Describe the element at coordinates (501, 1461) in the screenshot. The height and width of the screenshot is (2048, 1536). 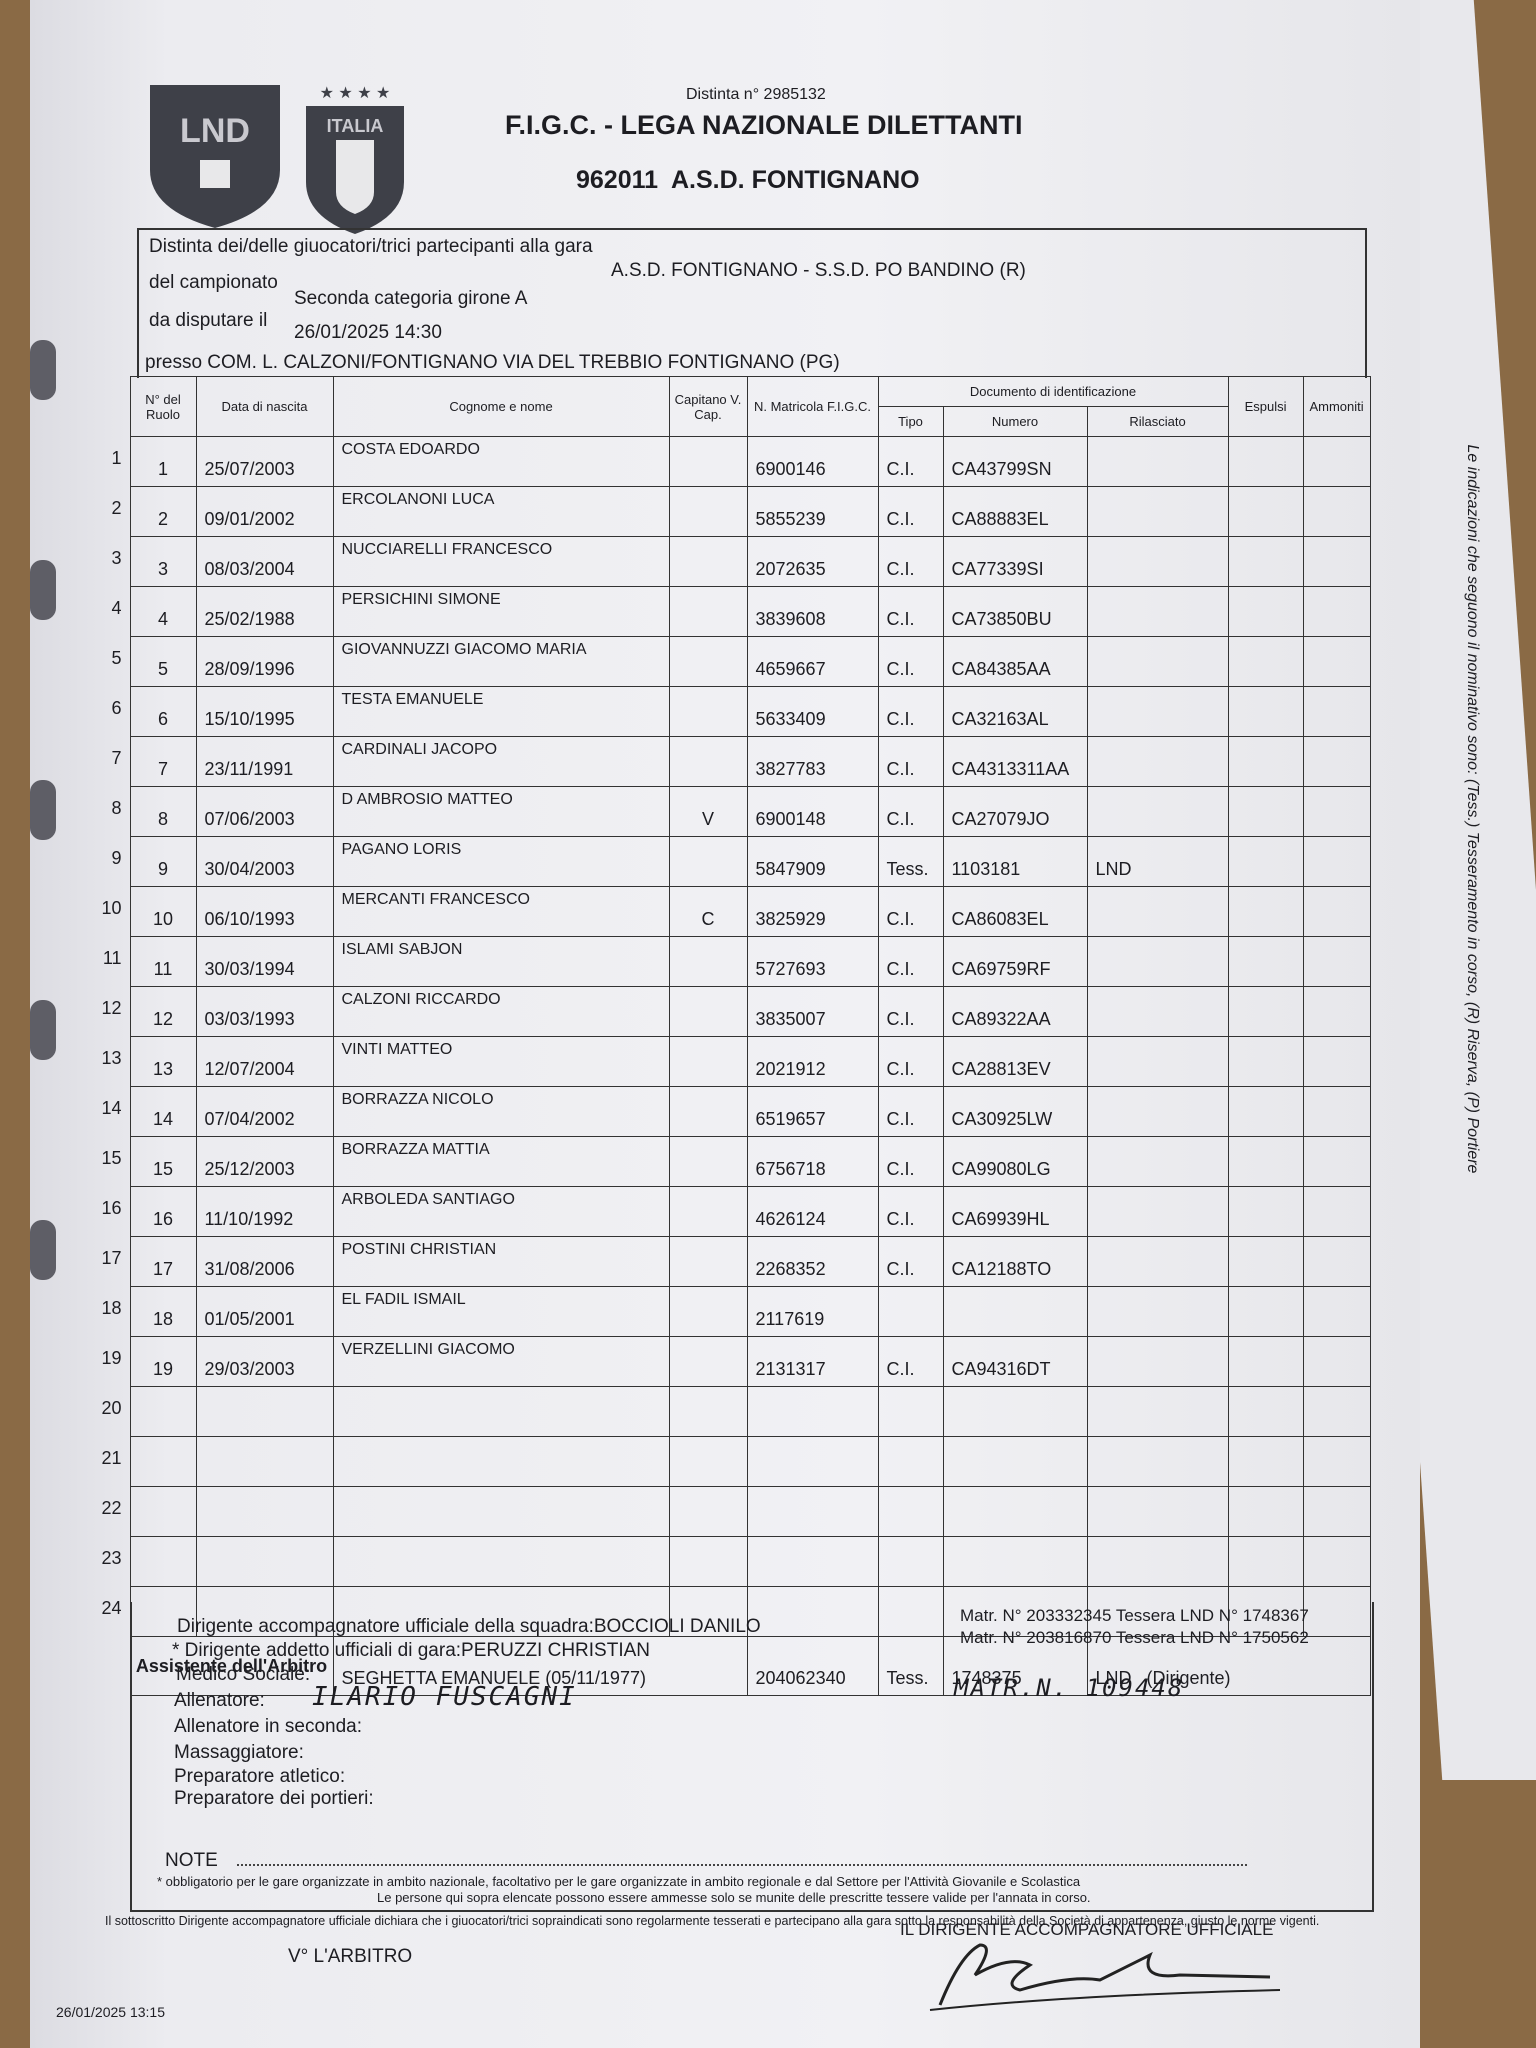
I see `player-name` at that location.